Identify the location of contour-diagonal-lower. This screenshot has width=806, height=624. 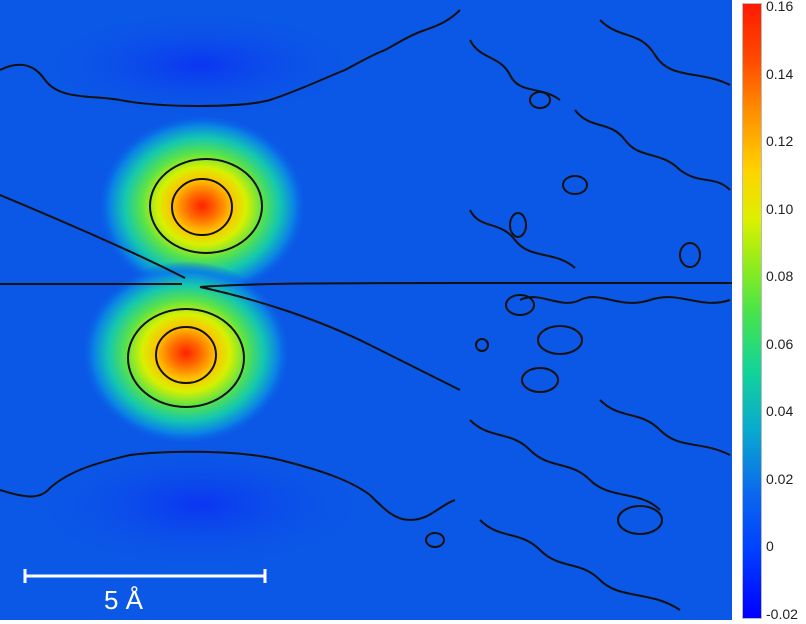
(330, 338).